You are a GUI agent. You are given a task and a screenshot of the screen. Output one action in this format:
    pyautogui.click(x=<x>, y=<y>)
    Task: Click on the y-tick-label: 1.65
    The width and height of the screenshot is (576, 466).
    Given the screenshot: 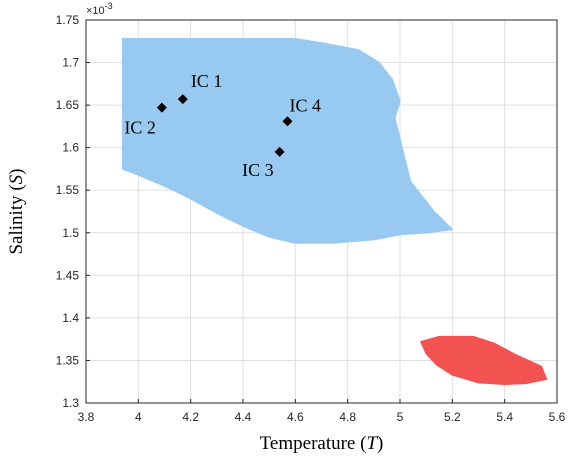 What is the action you would take?
    pyautogui.click(x=68, y=105)
    